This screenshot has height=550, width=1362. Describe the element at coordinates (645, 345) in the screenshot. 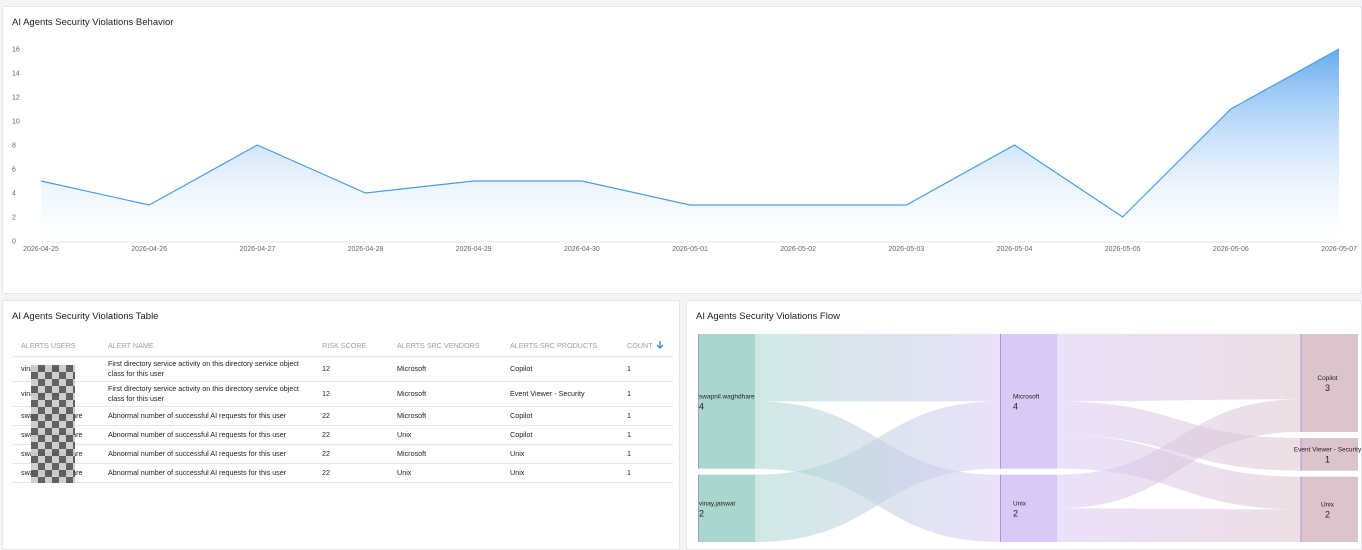

I see `column-header: COUNT` at that location.